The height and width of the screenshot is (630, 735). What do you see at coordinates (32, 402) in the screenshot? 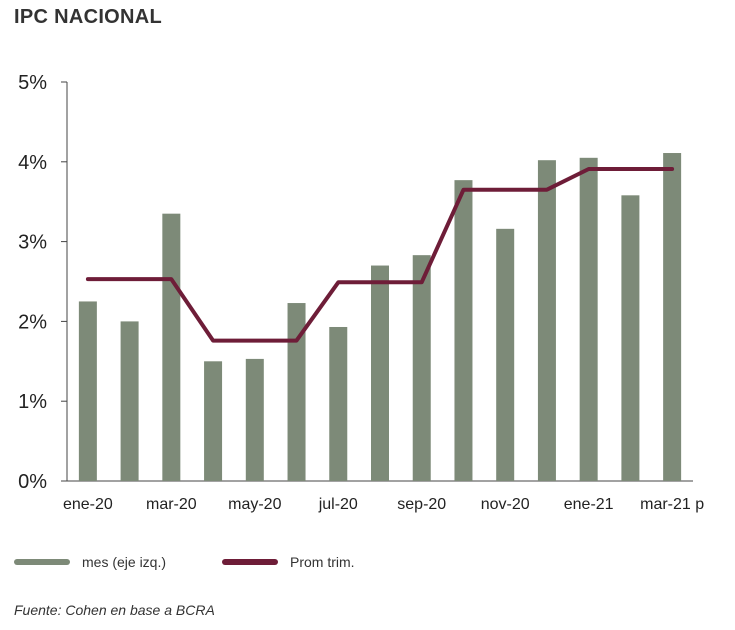
I see `y-tick-label: 1%` at bounding box center [32, 402].